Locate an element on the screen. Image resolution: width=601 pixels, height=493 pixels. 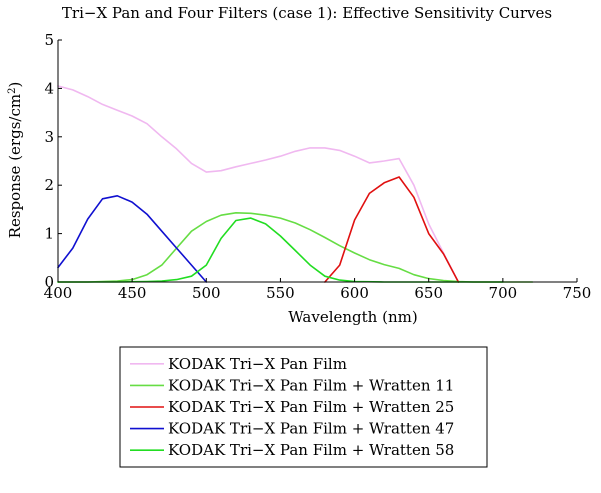
x-axis-label: Wavelength (nm) is located at coordinates (352, 317).